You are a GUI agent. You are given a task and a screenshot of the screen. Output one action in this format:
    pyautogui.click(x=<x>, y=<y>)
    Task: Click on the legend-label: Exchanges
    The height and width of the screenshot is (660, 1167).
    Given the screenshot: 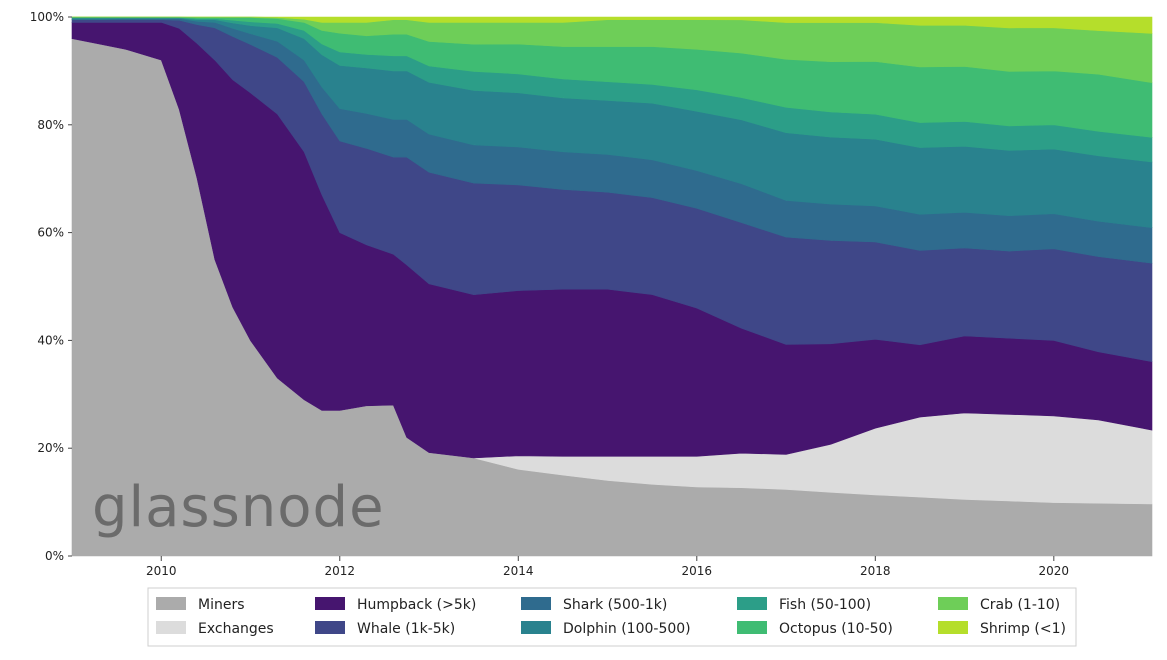 What is the action you would take?
    pyautogui.click(x=236, y=629)
    